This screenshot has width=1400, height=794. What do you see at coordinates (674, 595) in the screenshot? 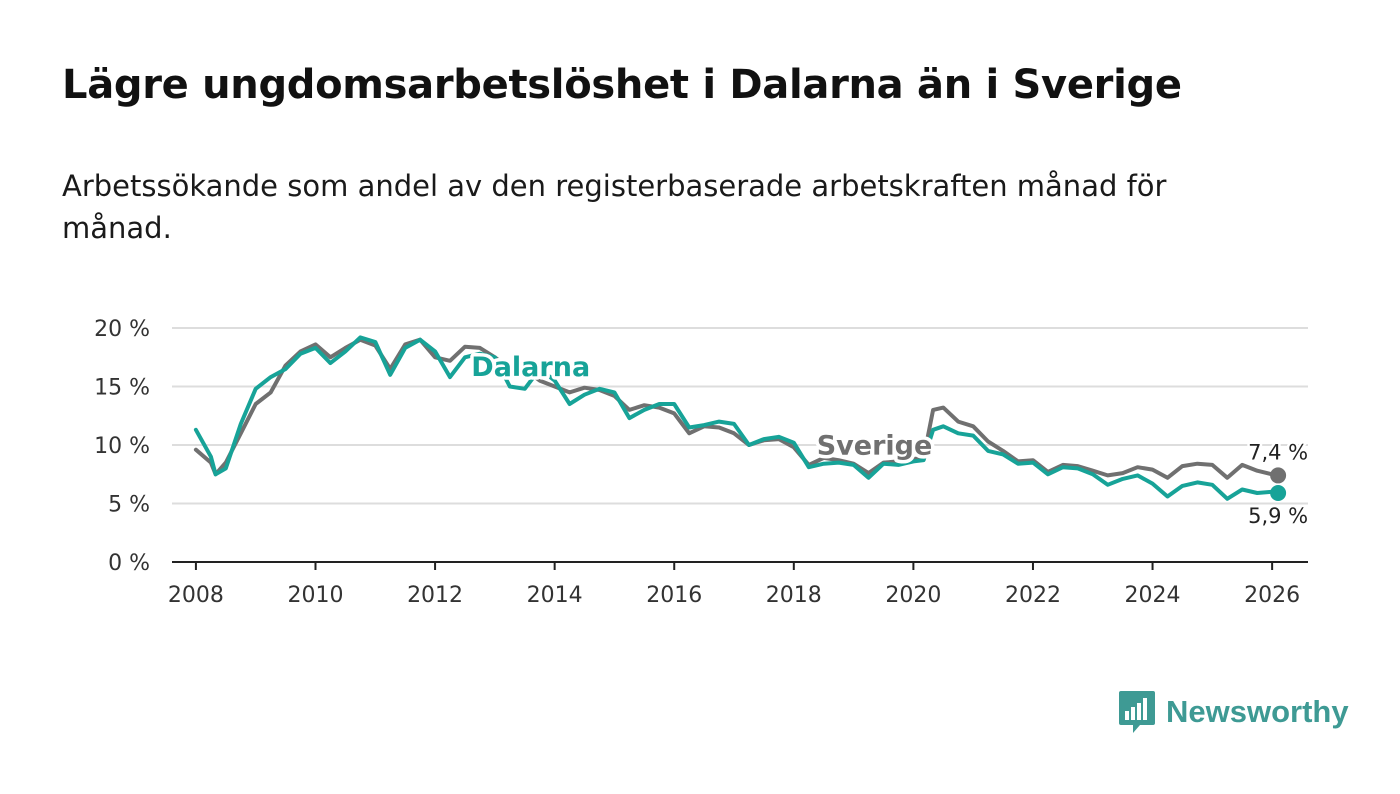
I see `x-tick-label: 2016` at bounding box center [674, 595].